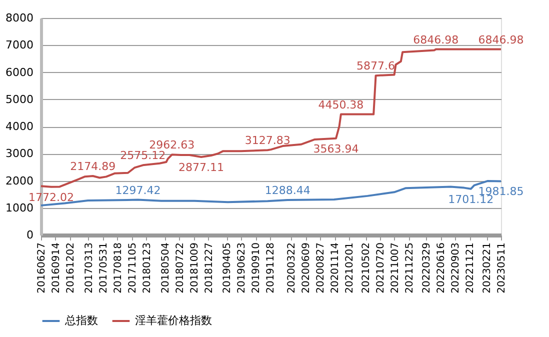  What do you see at coordinates (20, 18) in the screenshot?
I see `y-tick-label: 8000` at bounding box center [20, 18].